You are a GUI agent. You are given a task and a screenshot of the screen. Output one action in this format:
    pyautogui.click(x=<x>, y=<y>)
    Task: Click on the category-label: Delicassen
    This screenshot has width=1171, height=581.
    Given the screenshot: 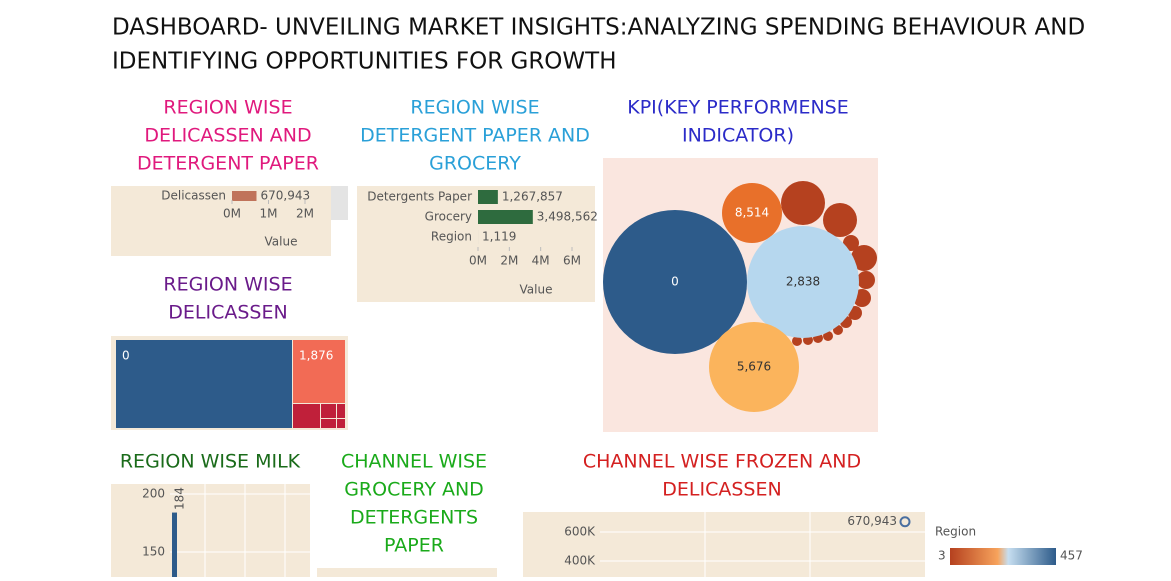 What is the action you would take?
    pyautogui.click(x=193, y=196)
    